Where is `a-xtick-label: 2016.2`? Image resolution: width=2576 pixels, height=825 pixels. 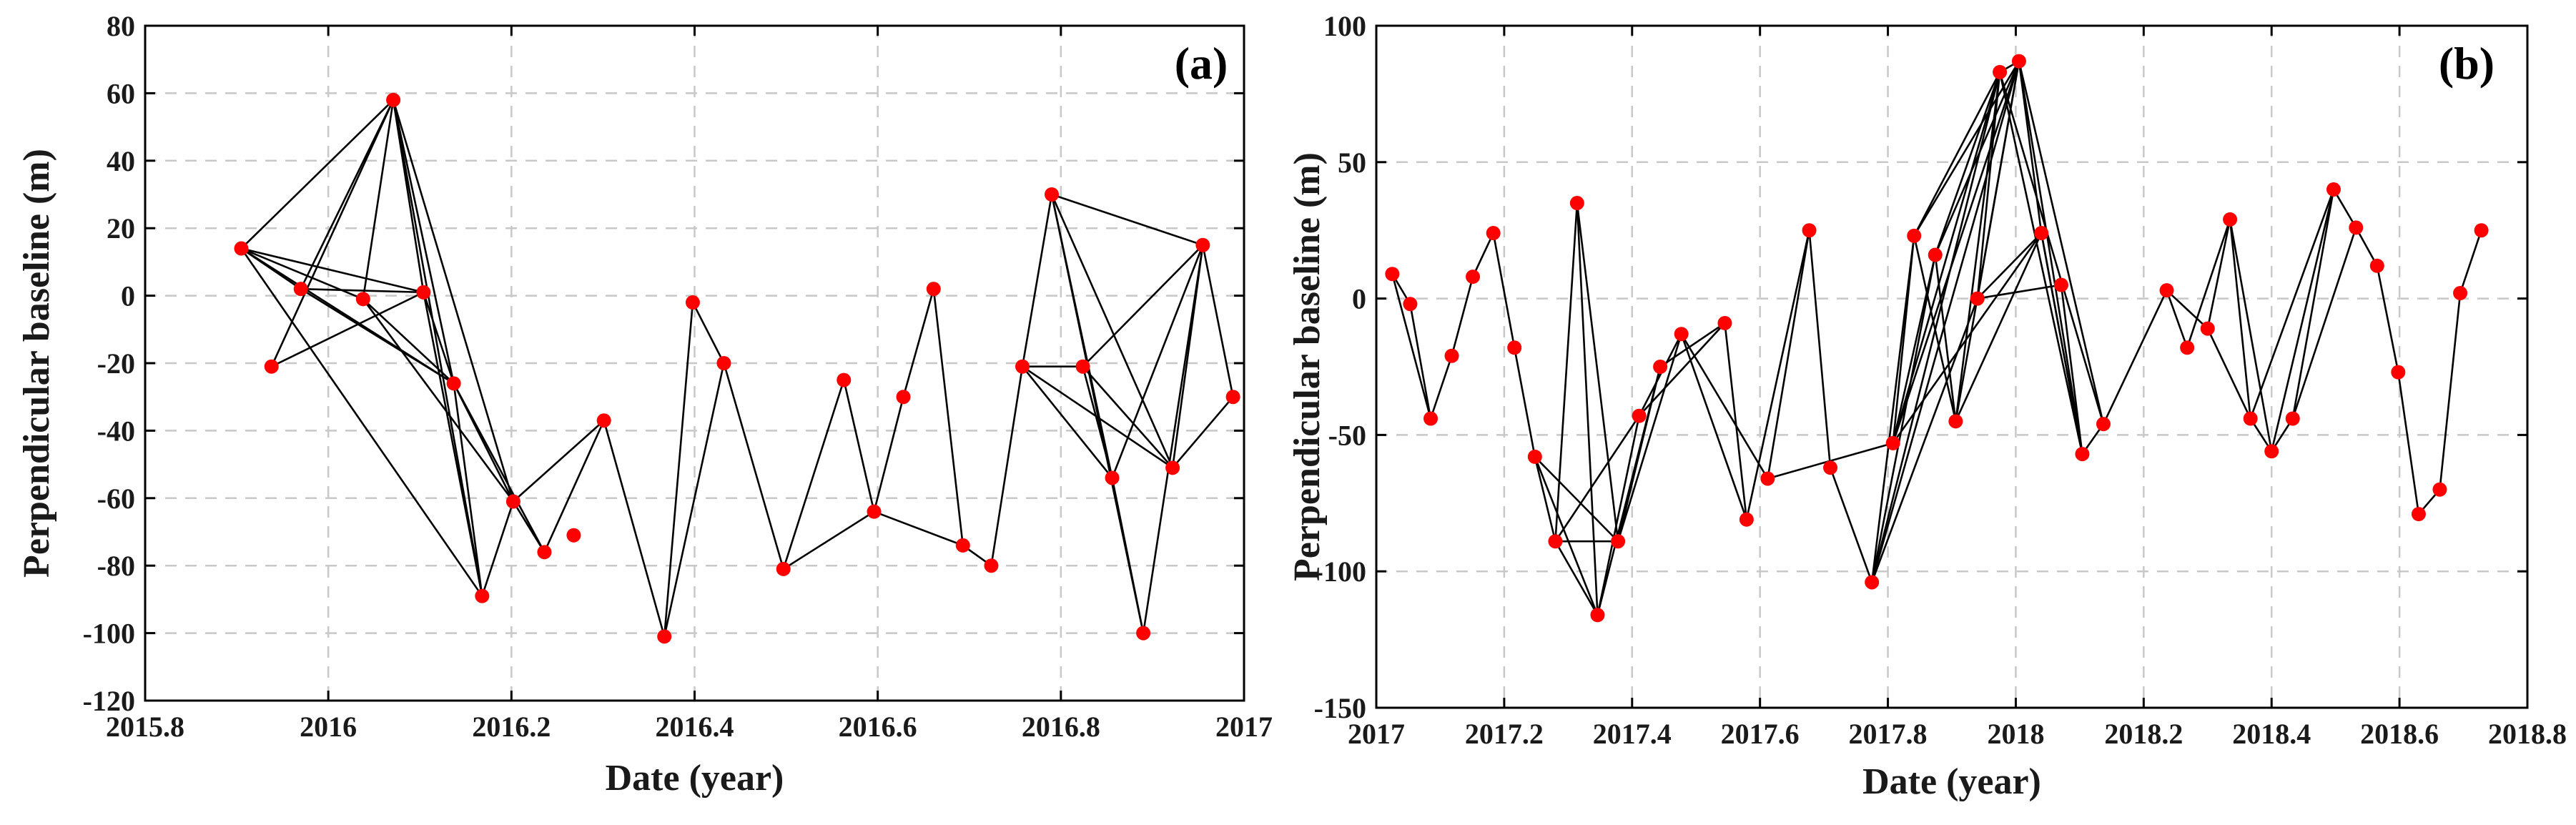
a-xtick-label: 2016.2 is located at coordinates (511, 727).